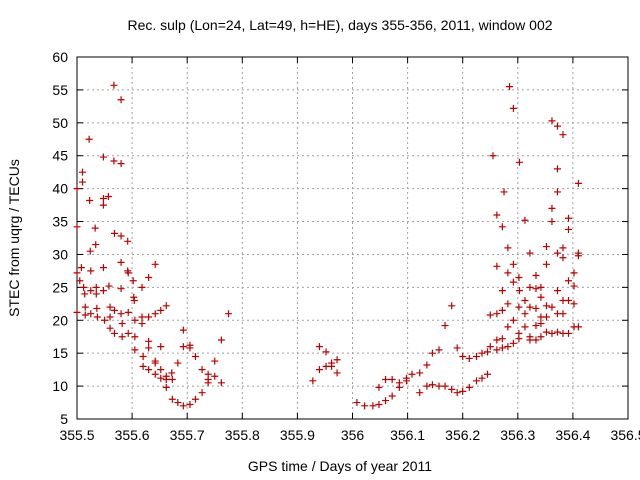 This screenshot has width=640, height=480. I want to click on y-tick-label: 20, so click(60, 320).